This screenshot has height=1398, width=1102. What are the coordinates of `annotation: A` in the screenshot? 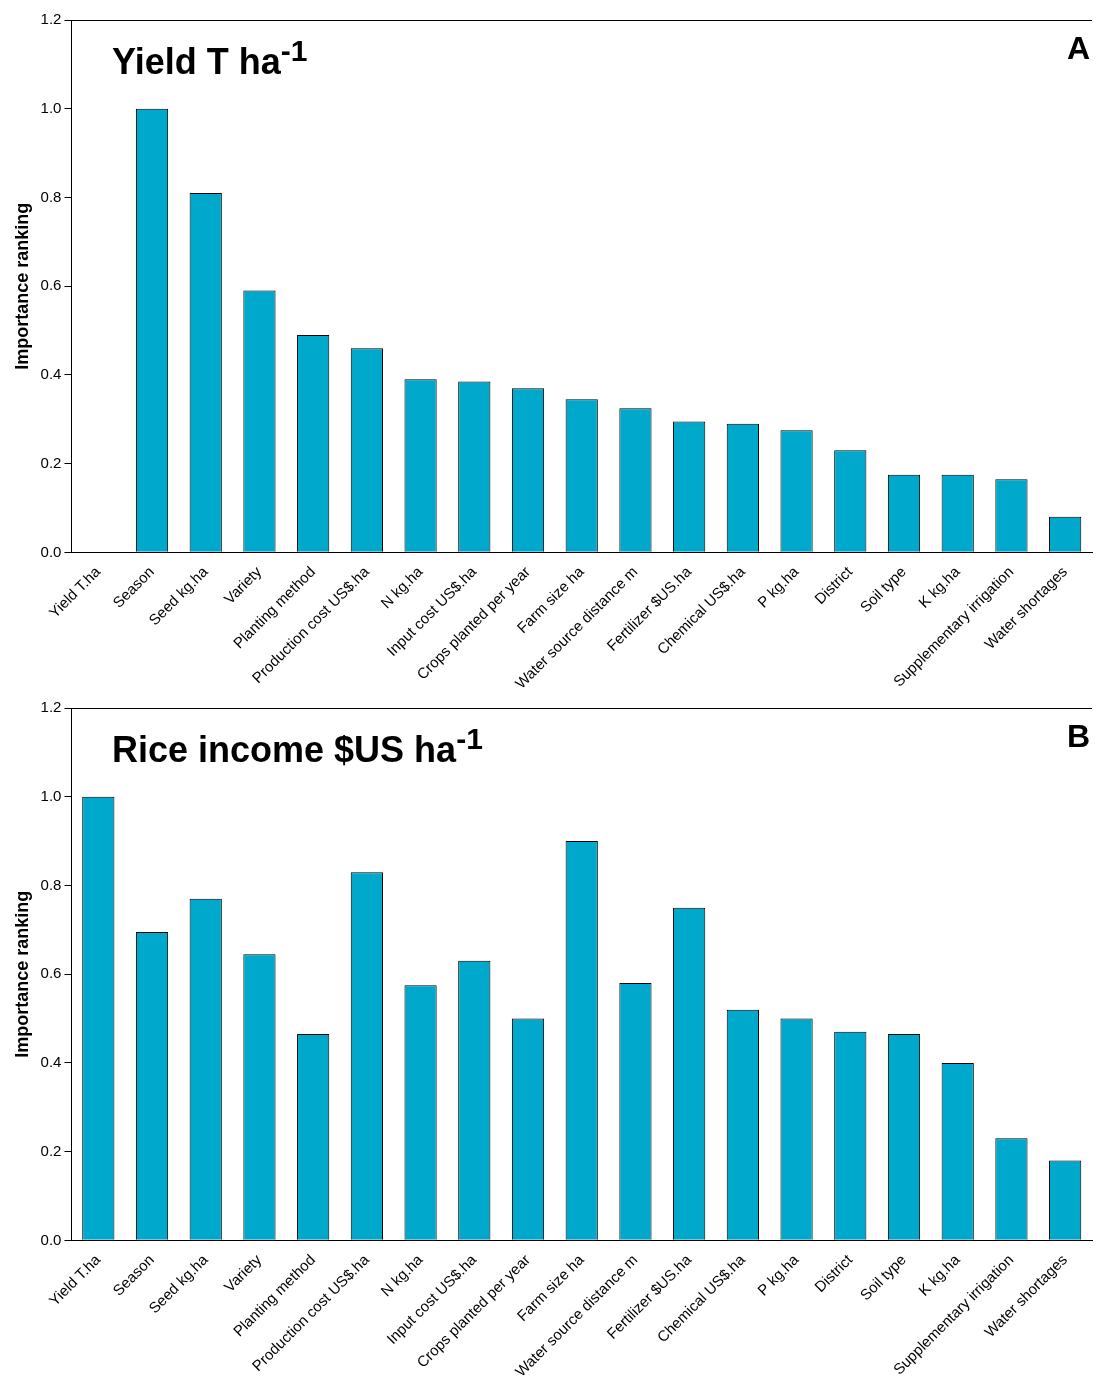 It's located at (1078, 48).